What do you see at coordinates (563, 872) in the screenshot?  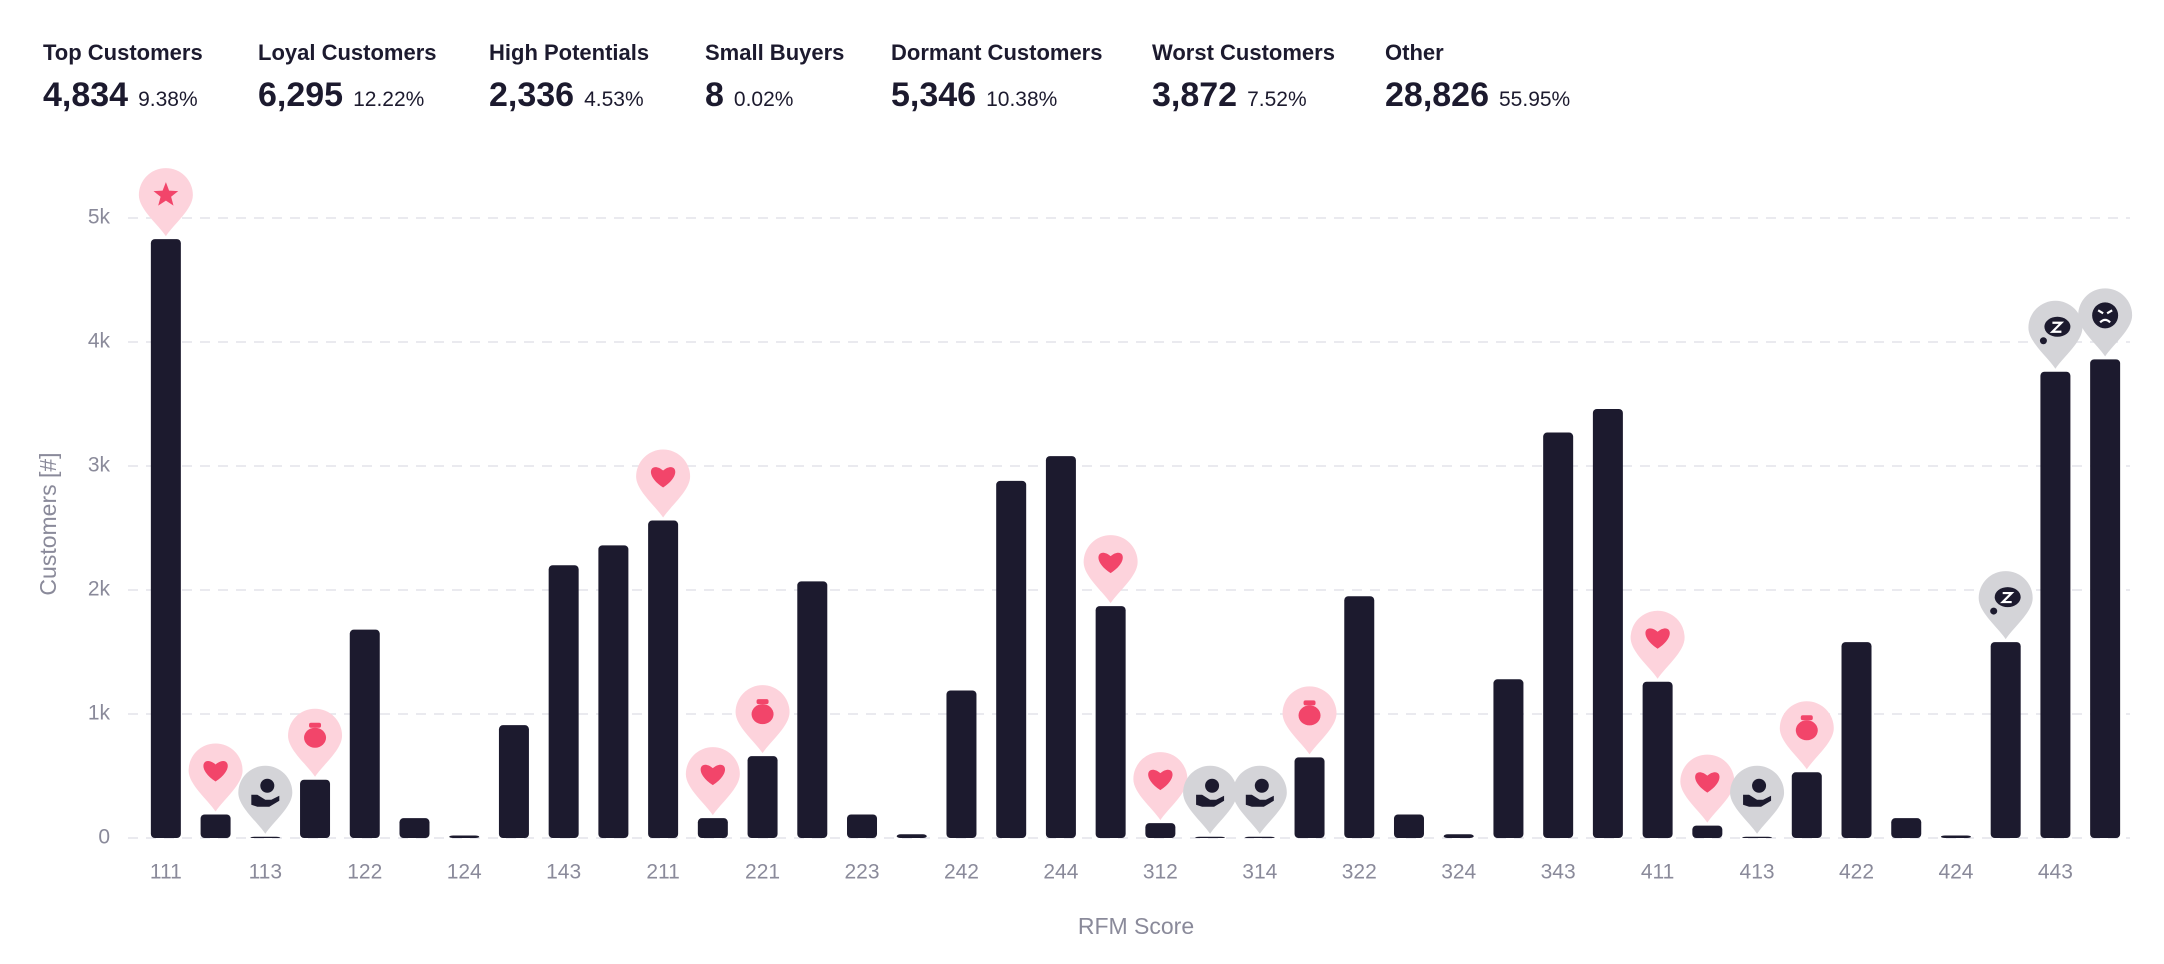 I see `x-tick-label: 143` at bounding box center [563, 872].